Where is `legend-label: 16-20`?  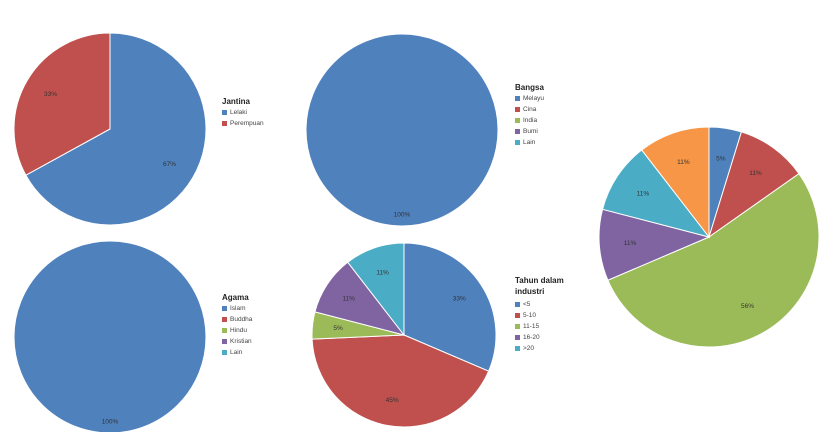 legend-label: 16-20 is located at coordinates (531, 337).